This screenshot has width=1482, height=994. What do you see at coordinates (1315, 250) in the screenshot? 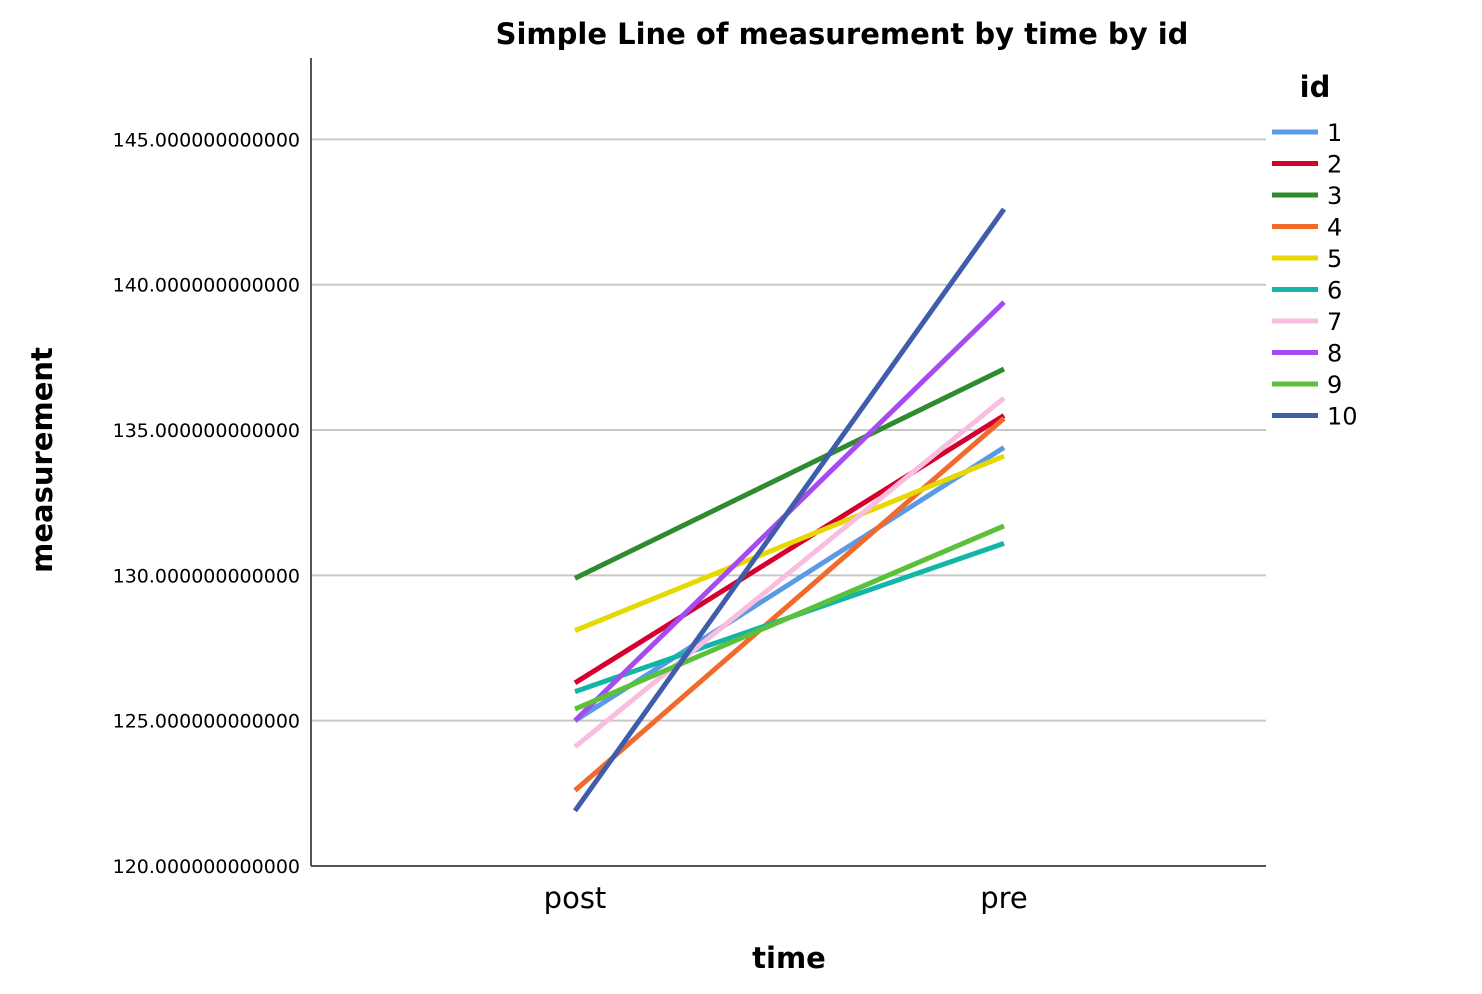
I see `legend: id 1 2 3 4 5 6 7 8 9 10` at bounding box center [1315, 250].